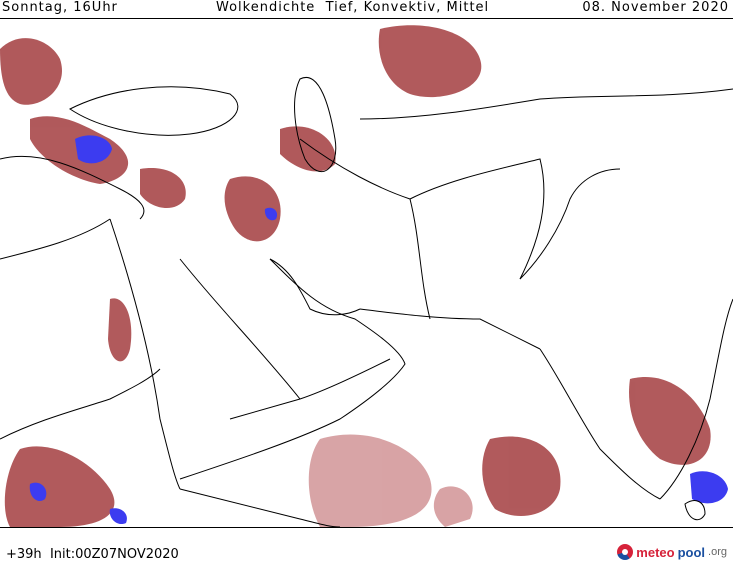  Describe the element at coordinates (80, 329) in the screenshot. I see `border-africa` at that location.